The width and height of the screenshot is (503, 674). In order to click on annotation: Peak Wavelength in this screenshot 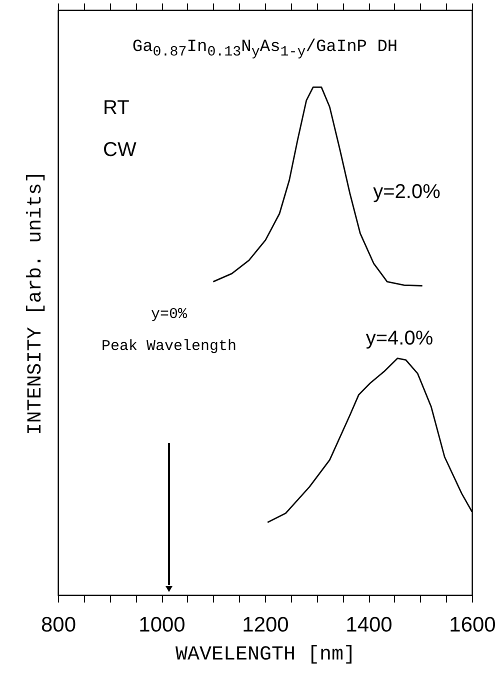, I will do `click(169, 346)`.